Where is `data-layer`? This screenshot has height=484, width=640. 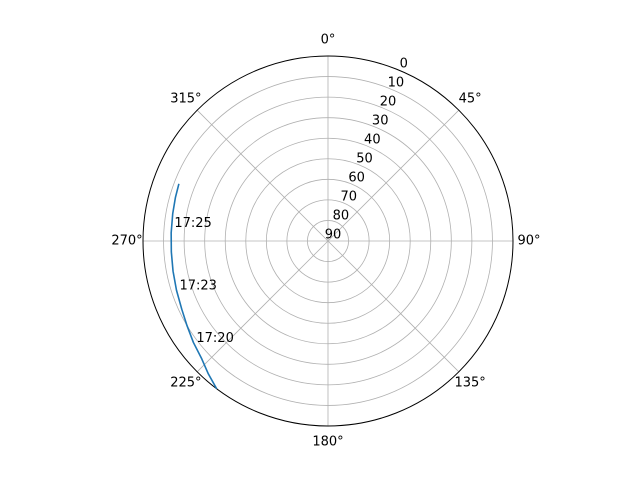 data-layer is located at coordinates (194, 286).